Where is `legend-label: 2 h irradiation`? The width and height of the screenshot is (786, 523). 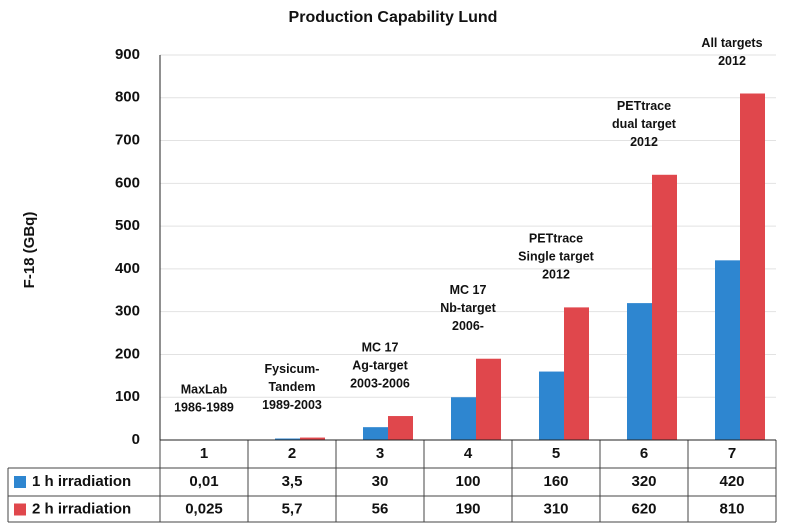
legend-label: 2 h irradiation is located at coordinates (81, 508).